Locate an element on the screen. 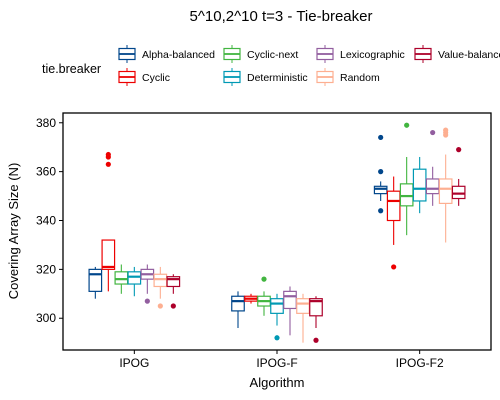 Image resolution: width=500 pixels, height=400 pixels. box-value-balanced-ipog-f is located at coordinates (316, 319).